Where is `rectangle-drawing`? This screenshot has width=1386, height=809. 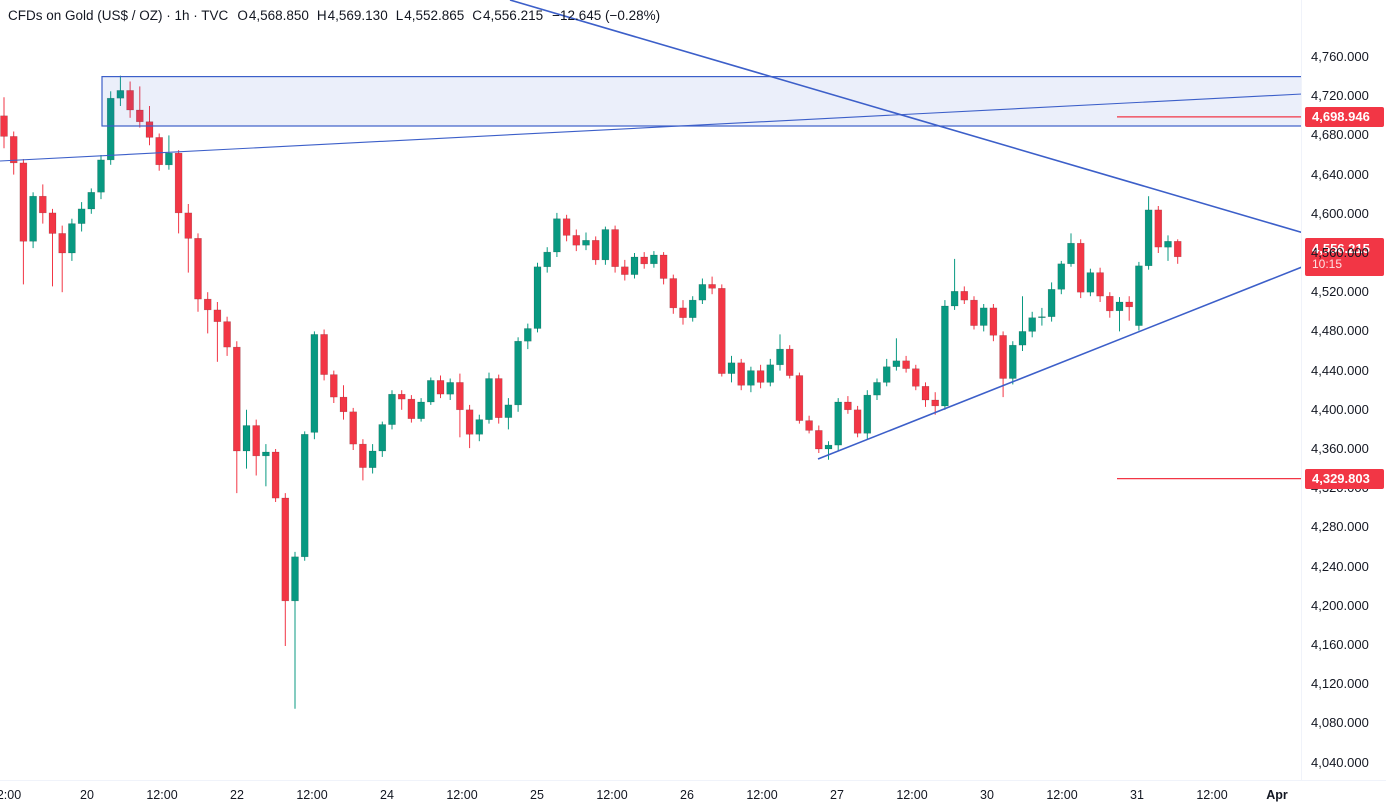 rectangle-drawing is located at coordinates (702, 101).